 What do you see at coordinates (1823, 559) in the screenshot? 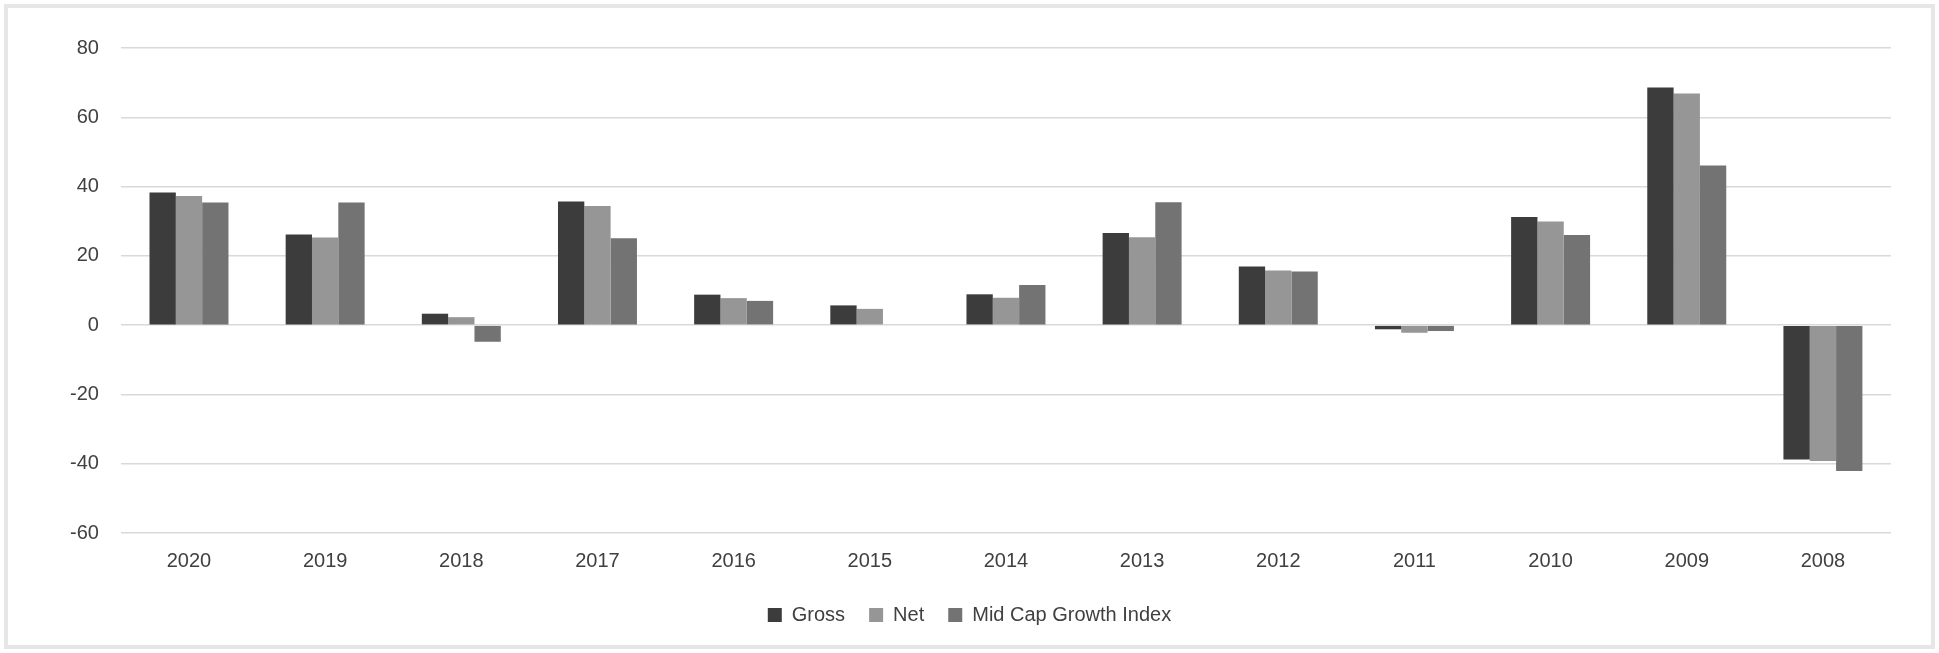
I see `x-tick-label: 2008` at bounding box center [1823, 559].